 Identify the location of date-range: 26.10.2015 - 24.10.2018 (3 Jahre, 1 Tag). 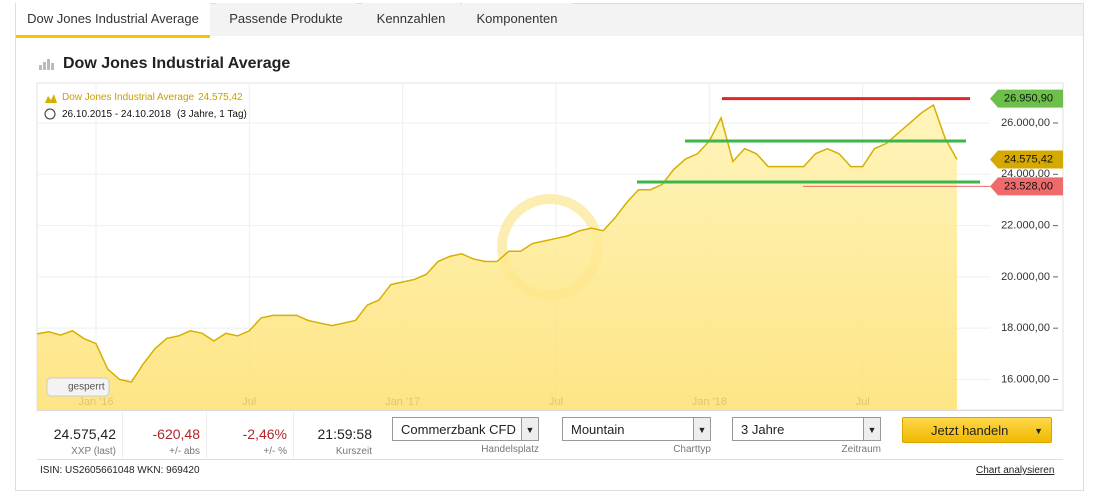
(154, 114).